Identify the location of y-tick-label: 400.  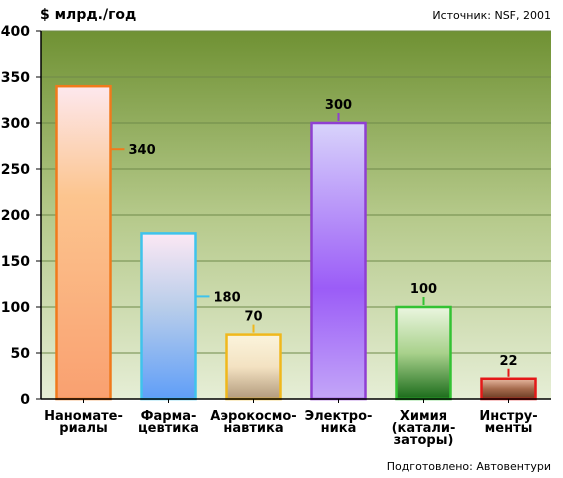
(15, 32).